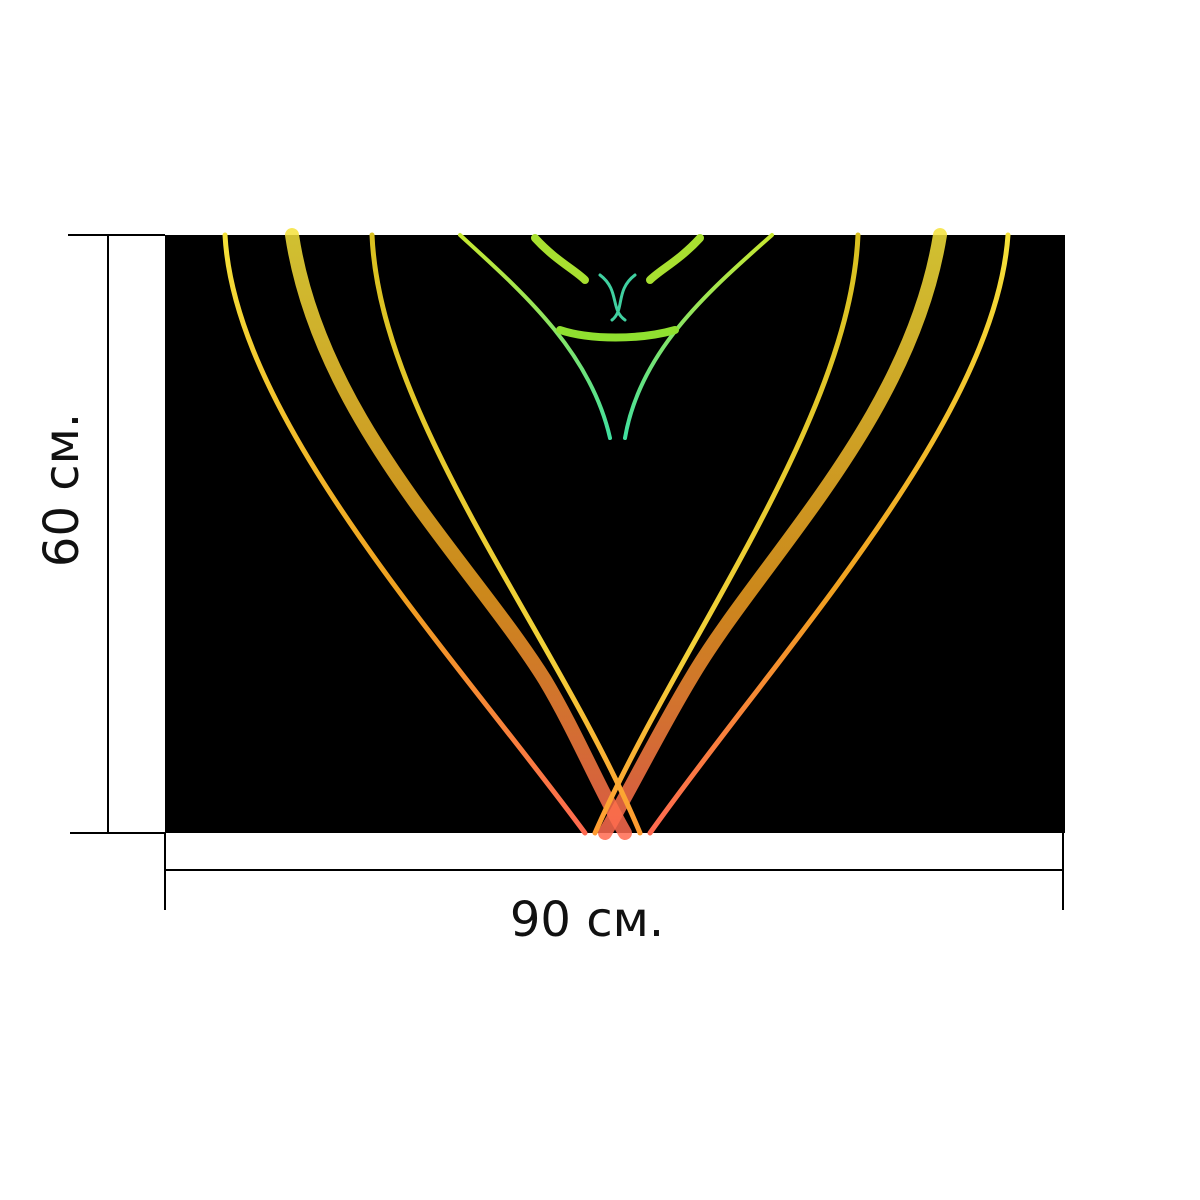 The width and height of the screenshot is (1200, 1200). I want to click on width-dimension: 90 см., so click(614, 890).